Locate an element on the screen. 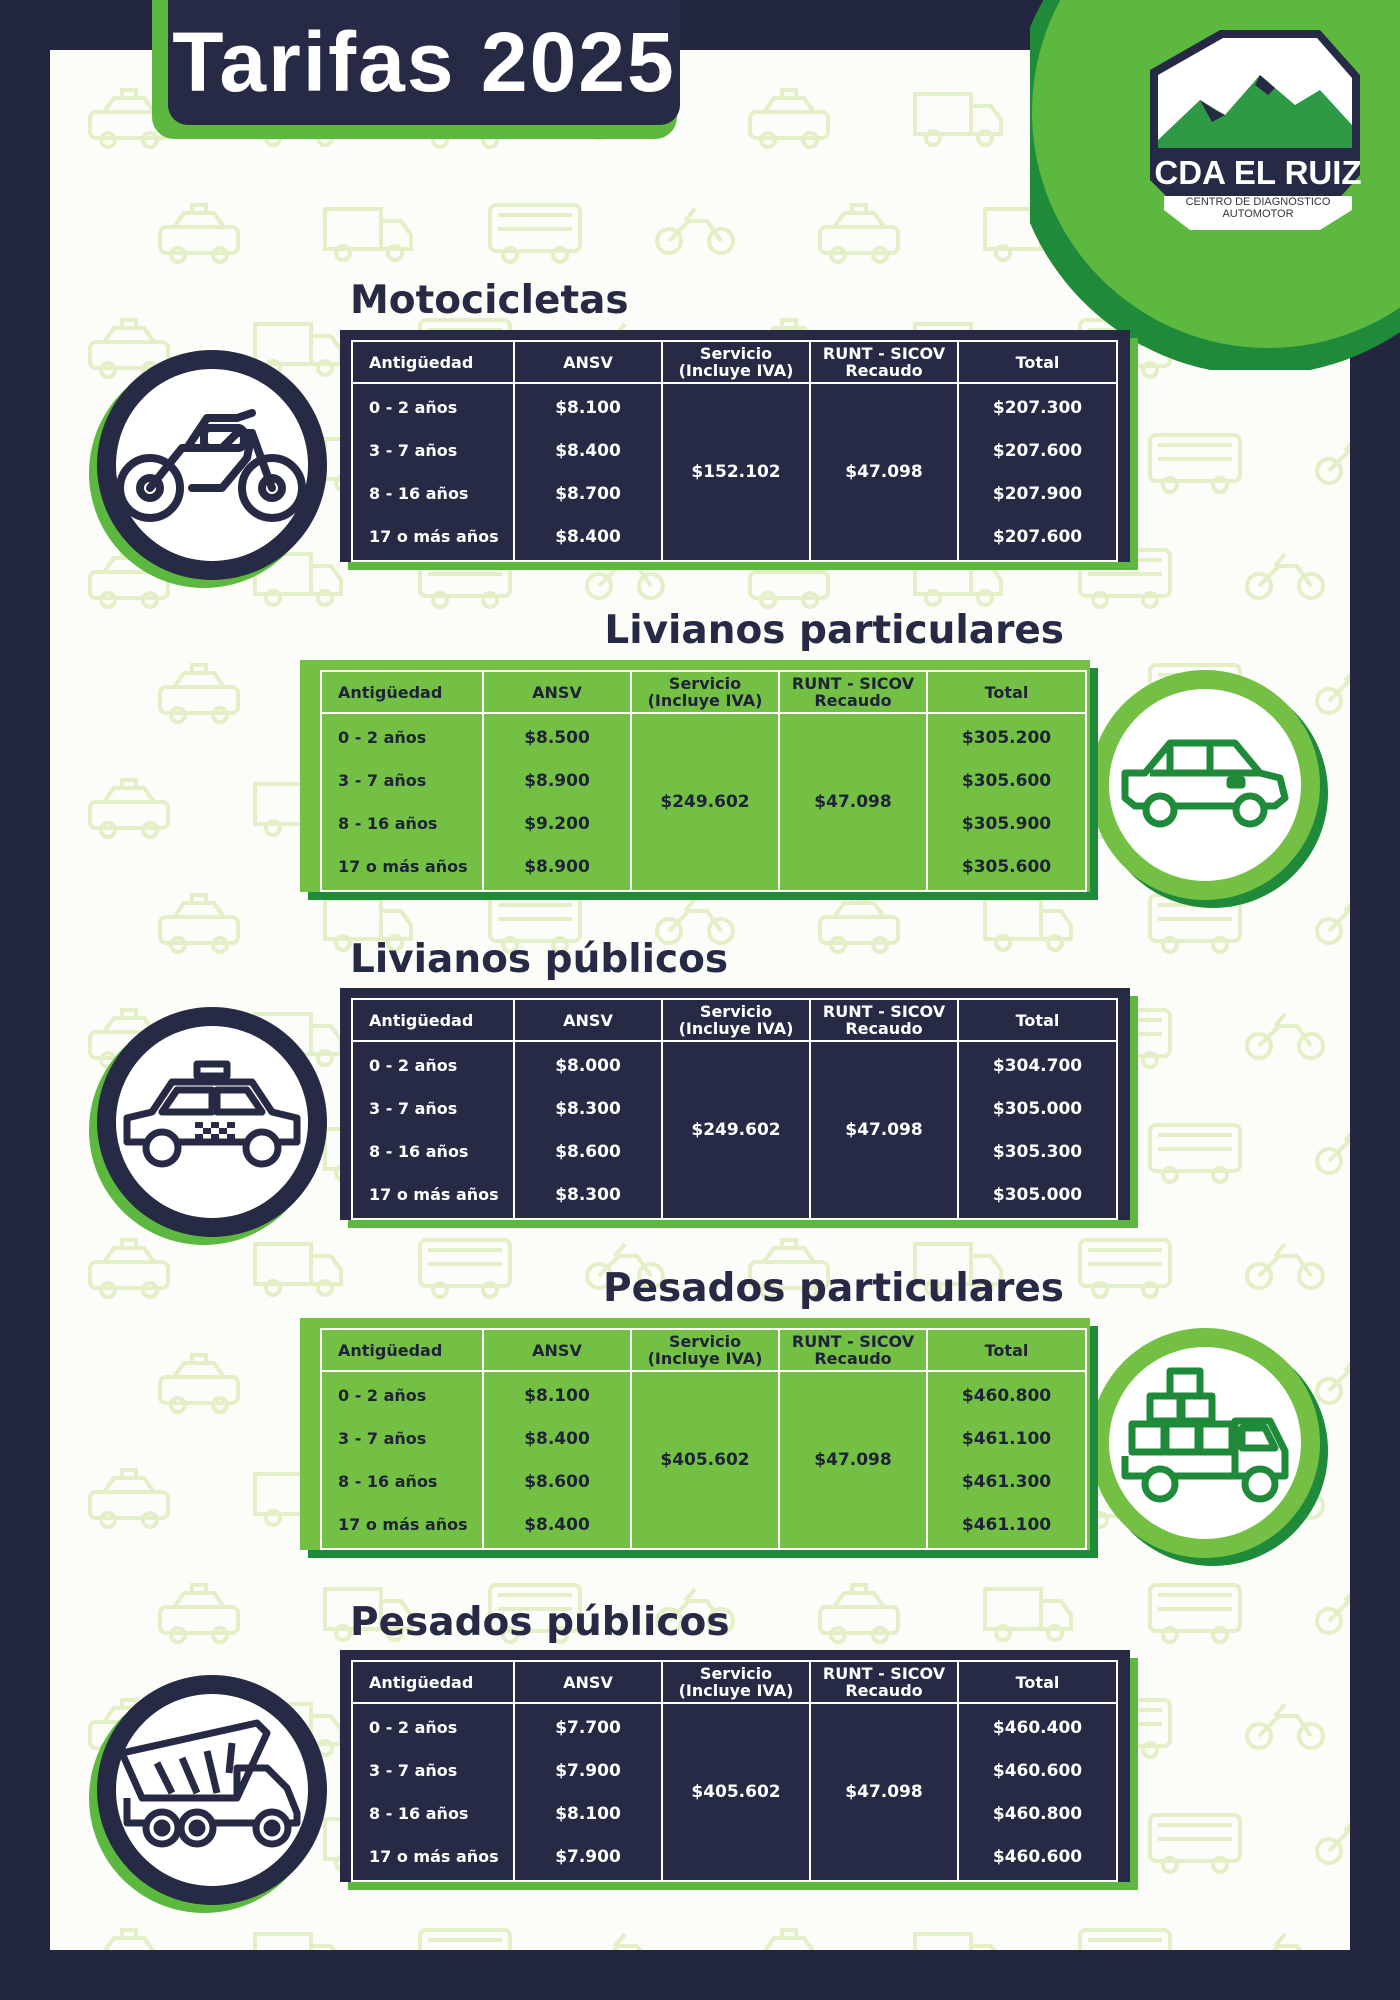 The image size is (1400, 2000). service-value: $249.602 is located at coordinates (736, 1130).